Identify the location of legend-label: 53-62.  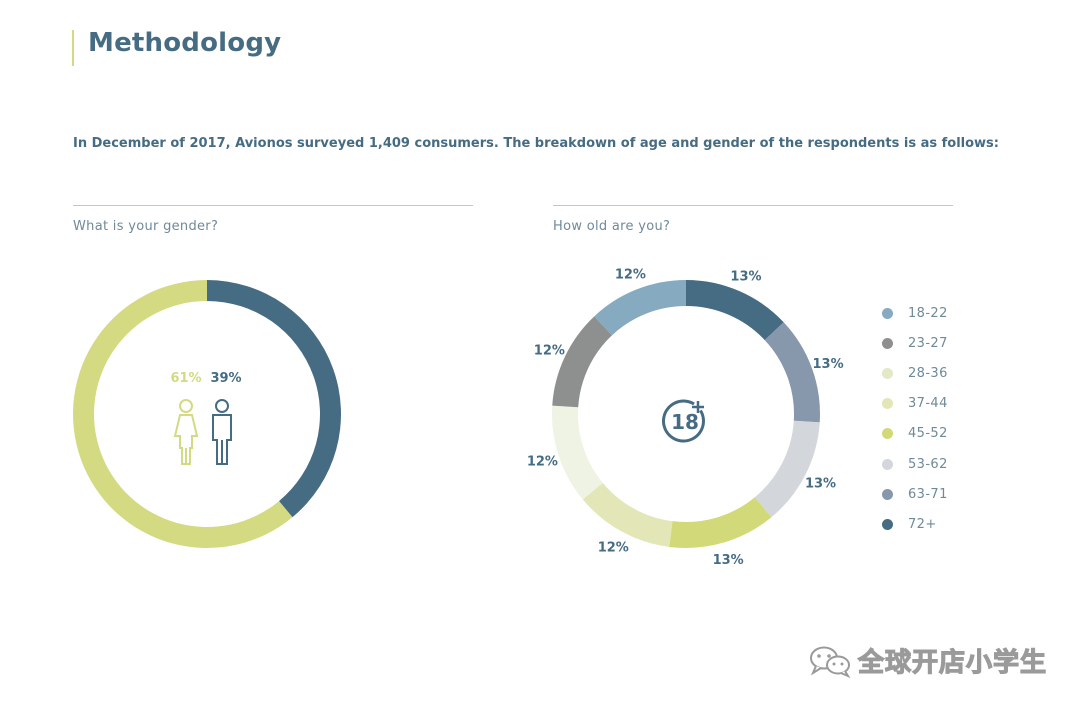
(928, 464).